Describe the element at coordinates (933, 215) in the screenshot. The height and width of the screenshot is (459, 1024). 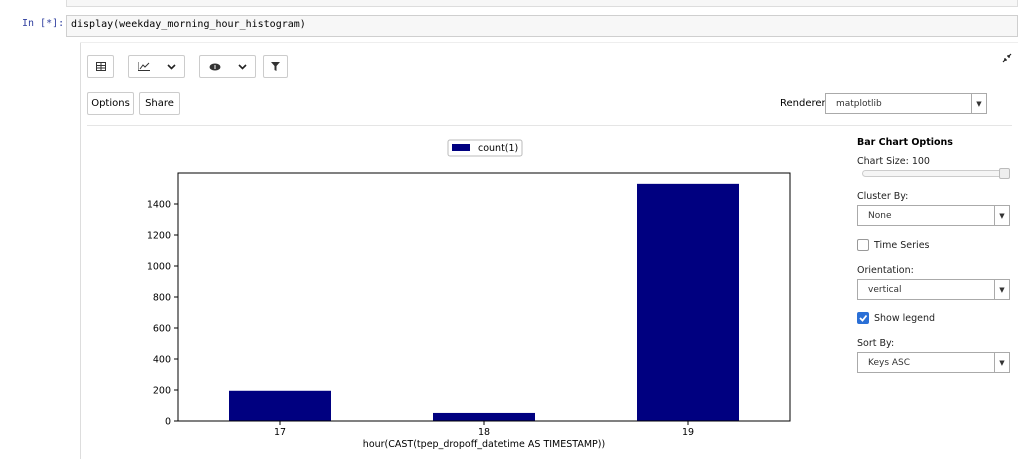
I see `cluster-select: None ▼` at that location.